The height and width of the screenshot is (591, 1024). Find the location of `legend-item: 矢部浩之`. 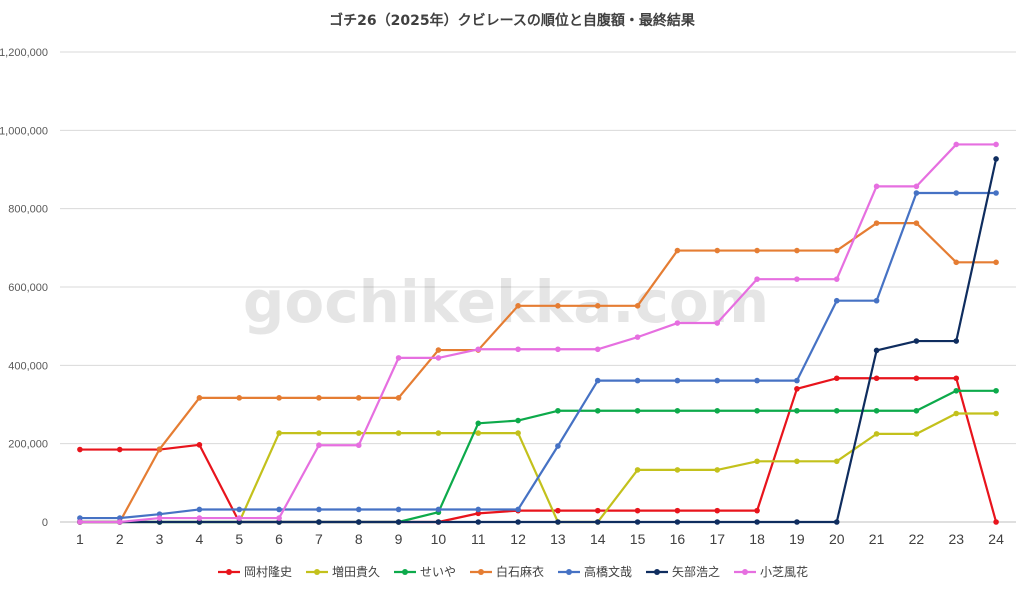

legend-item: 矢部浩之 is located at coordinates (683, 571).